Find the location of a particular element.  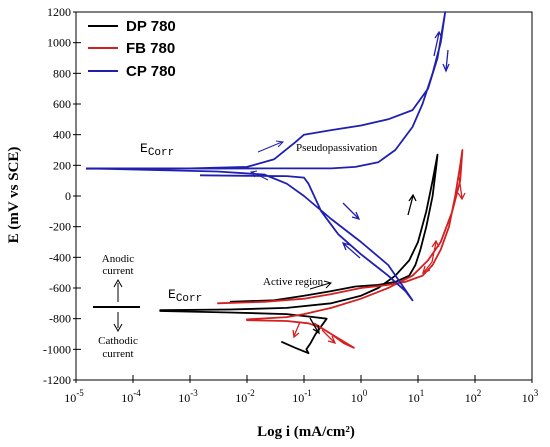

y-tick-label: -800 is located at coordinates (60, 319).